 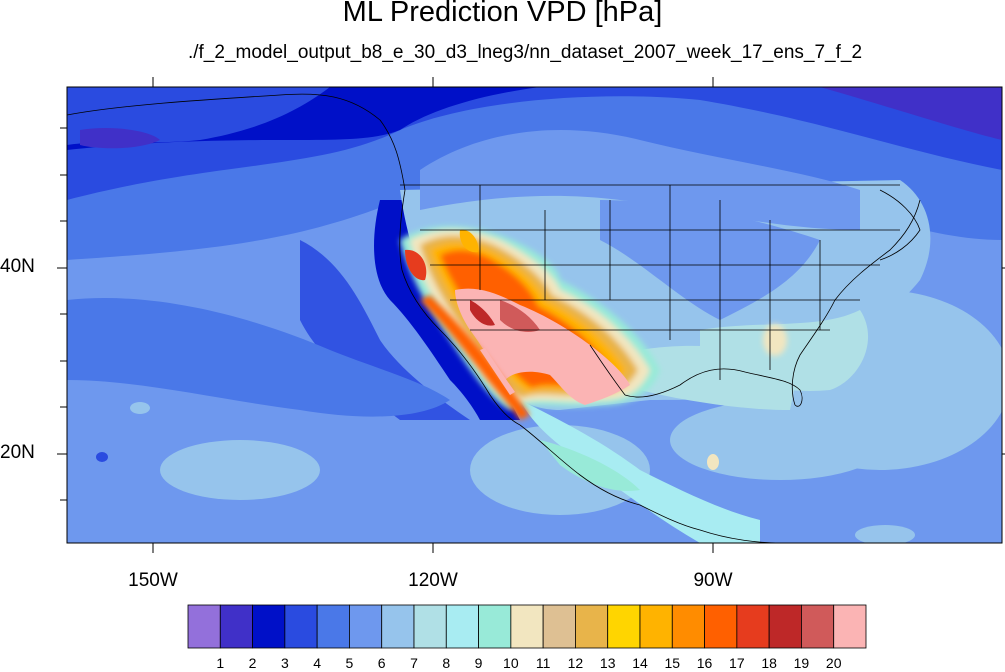 I want to click on colorbar-label: 11, so click(x=543, y=663).